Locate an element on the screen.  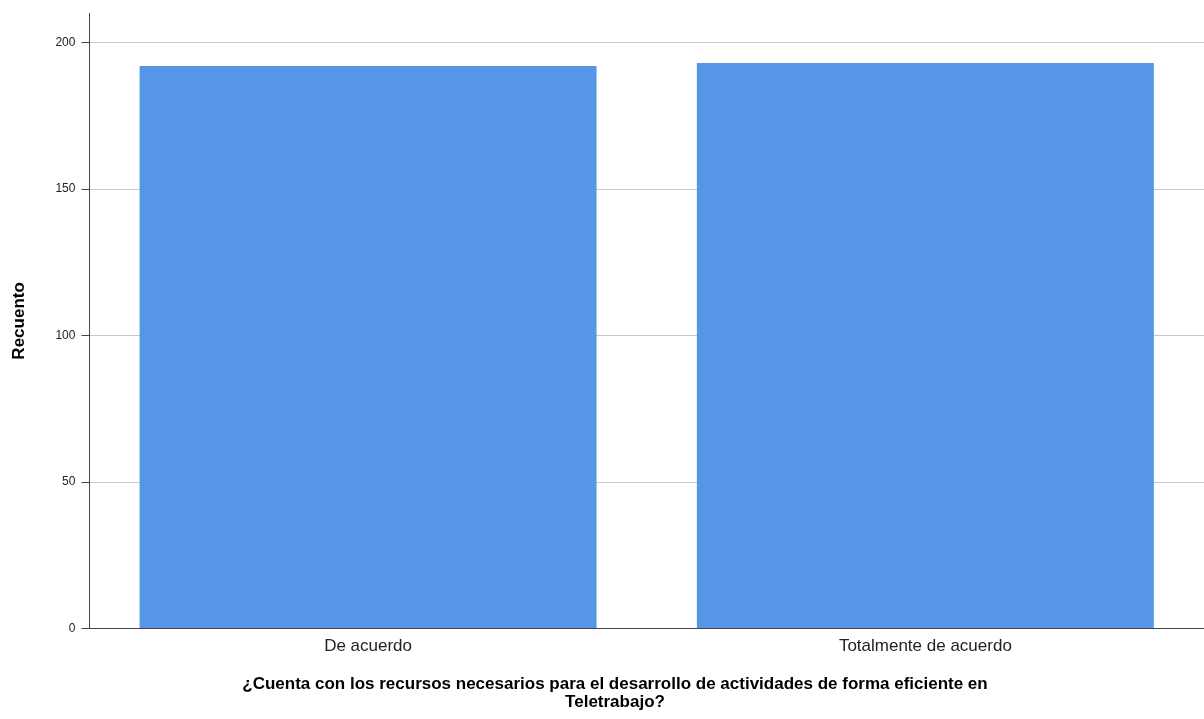
x-axis-title: ¿Cuenta con los recursos necesarios para el desarrollo de actividades de forma eficiente en Teletrabajo? is located at coordinates (615, 692).